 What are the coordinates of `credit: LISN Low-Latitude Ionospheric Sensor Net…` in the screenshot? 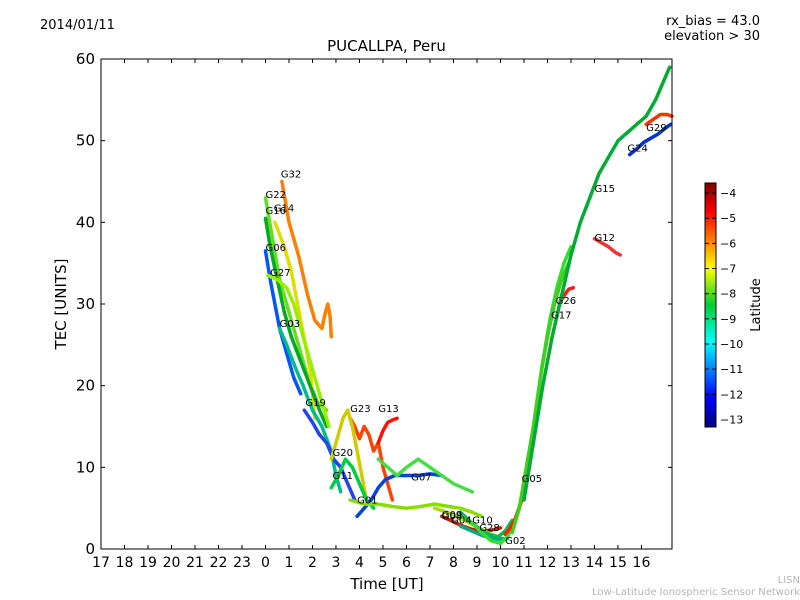 It's located at (696, 587).